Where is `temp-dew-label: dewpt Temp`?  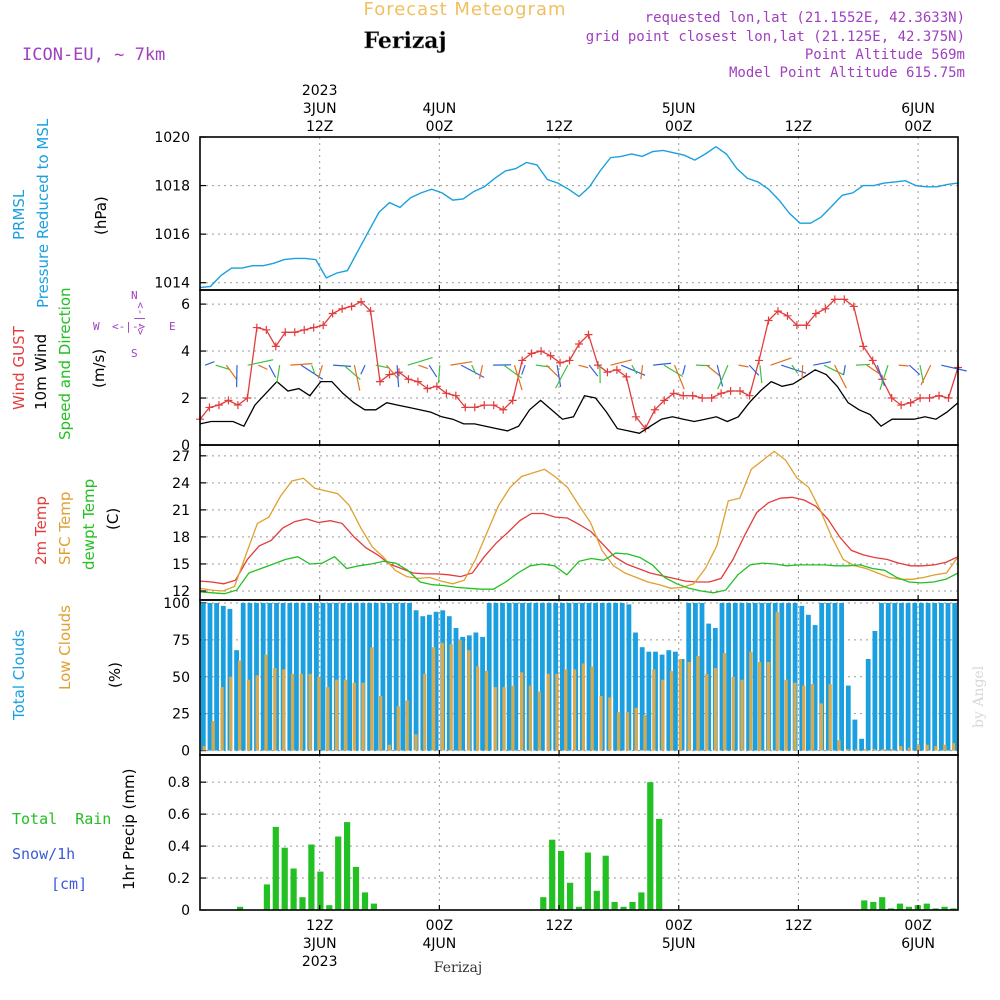 temp-dew-label: dewpt Temp is located at coordinates (89, 524).